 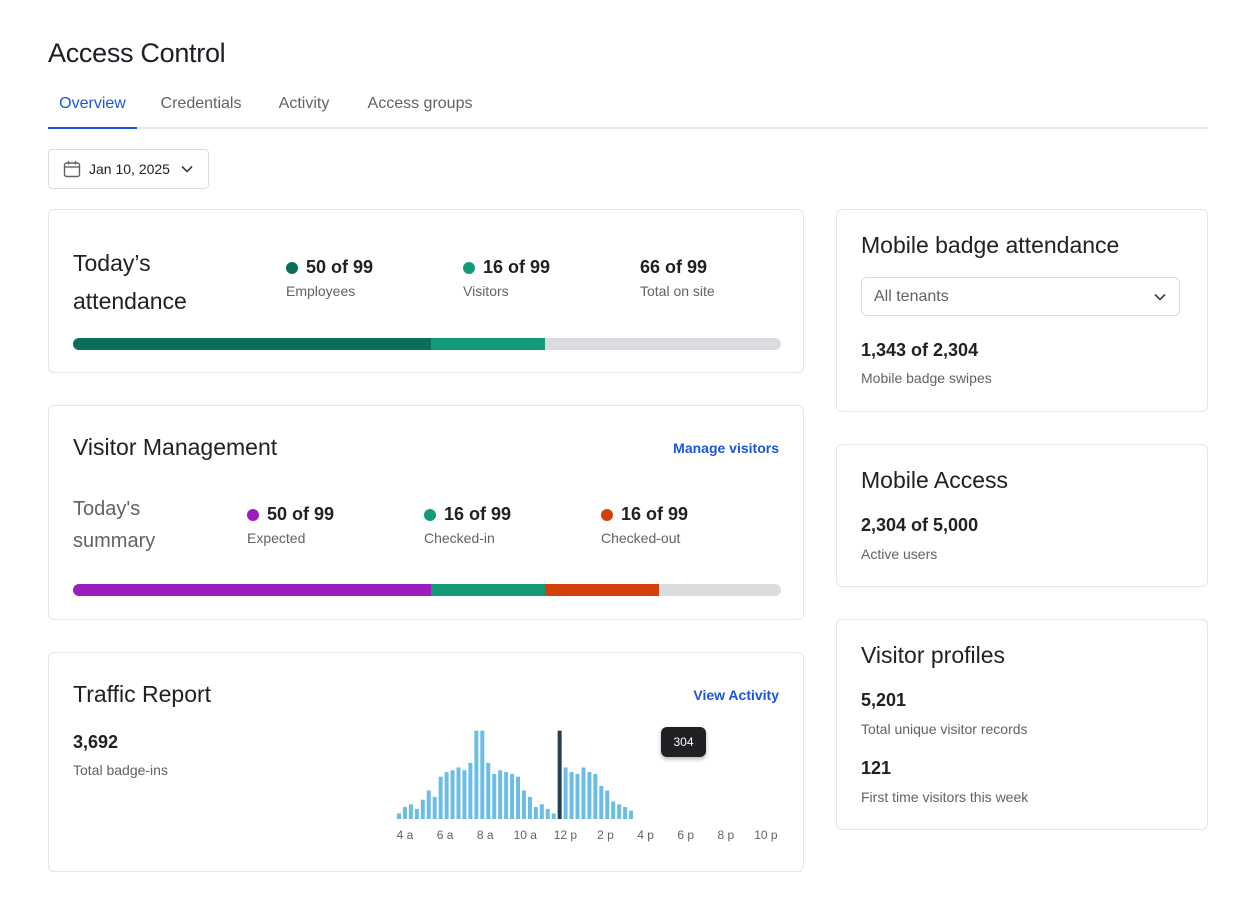 What do you see at coordinates (430, 514) in the screenshot?
I see `checked-in-dot` at bounding box center [430, 514].